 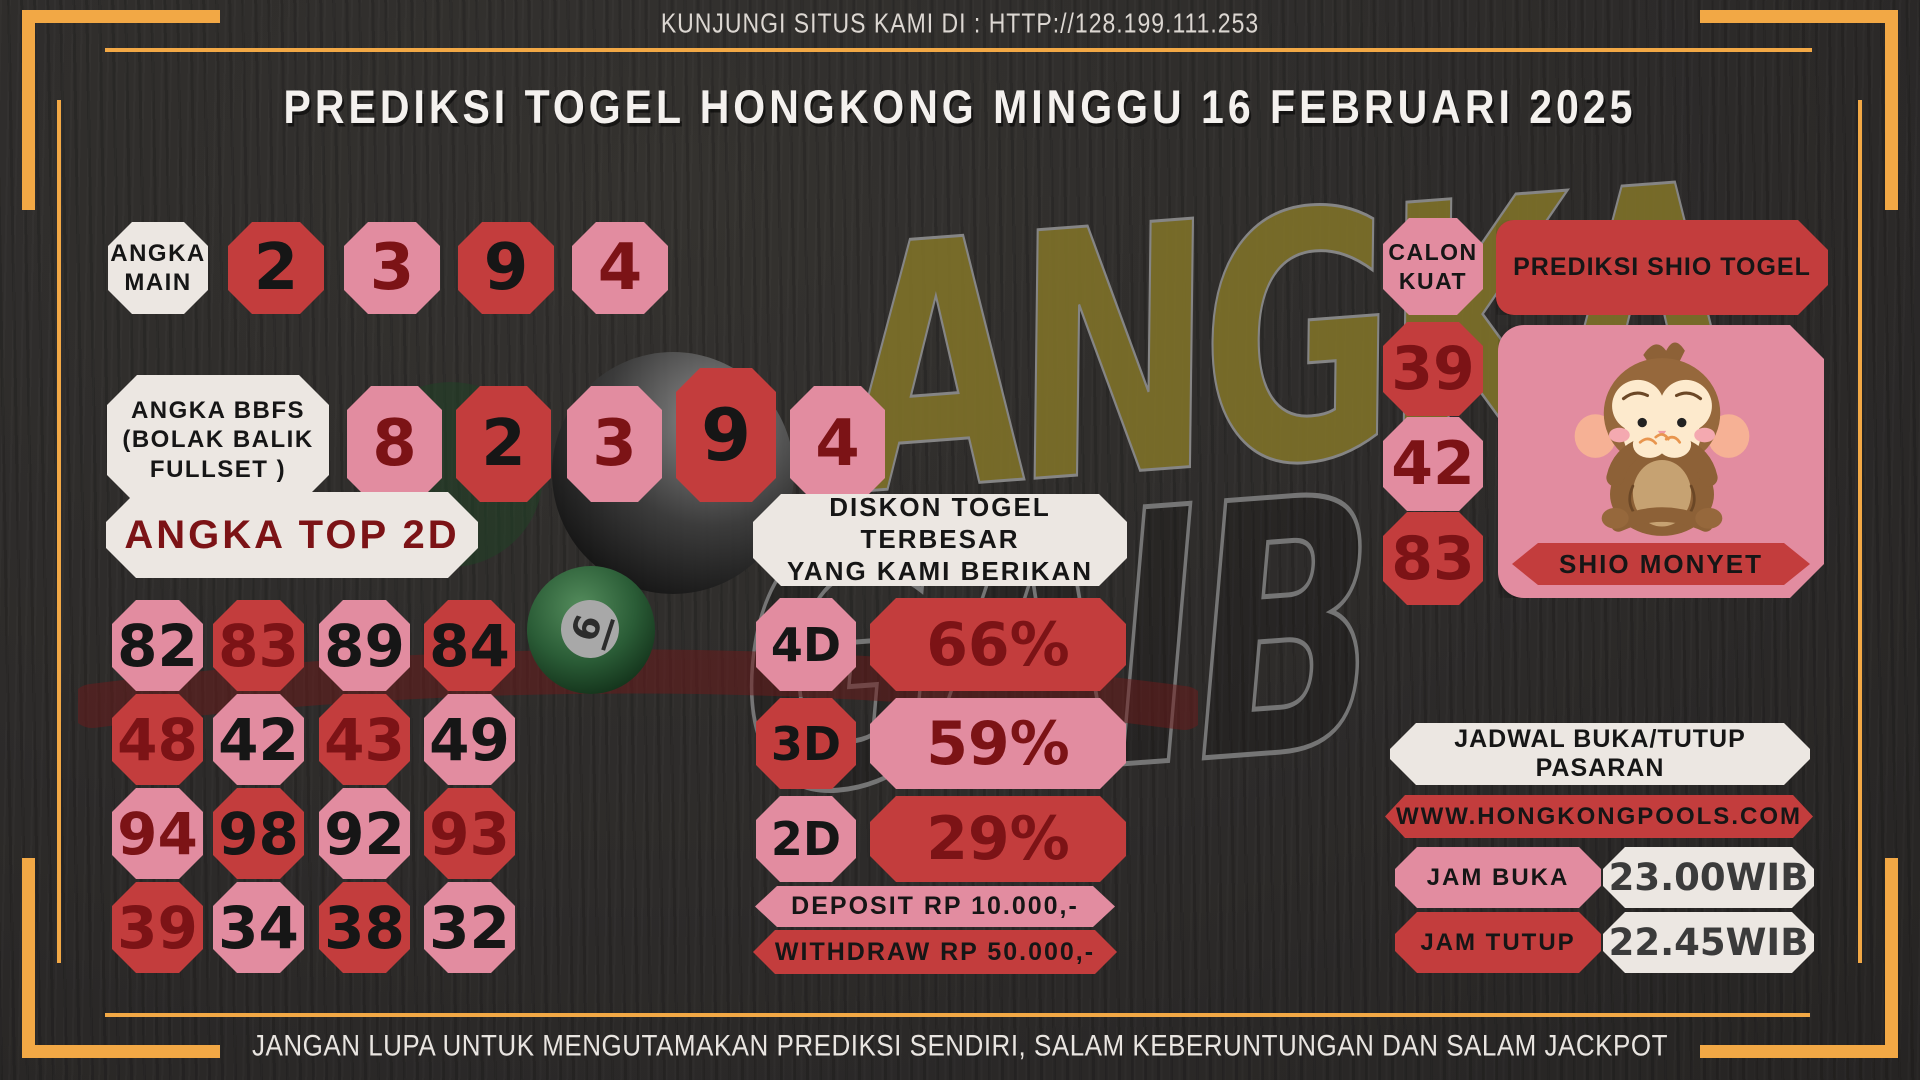 What do you see at coordinates (1662, 439) in the screenshot?
I see `monkey-illustration` at bounding box center [1662, 439].